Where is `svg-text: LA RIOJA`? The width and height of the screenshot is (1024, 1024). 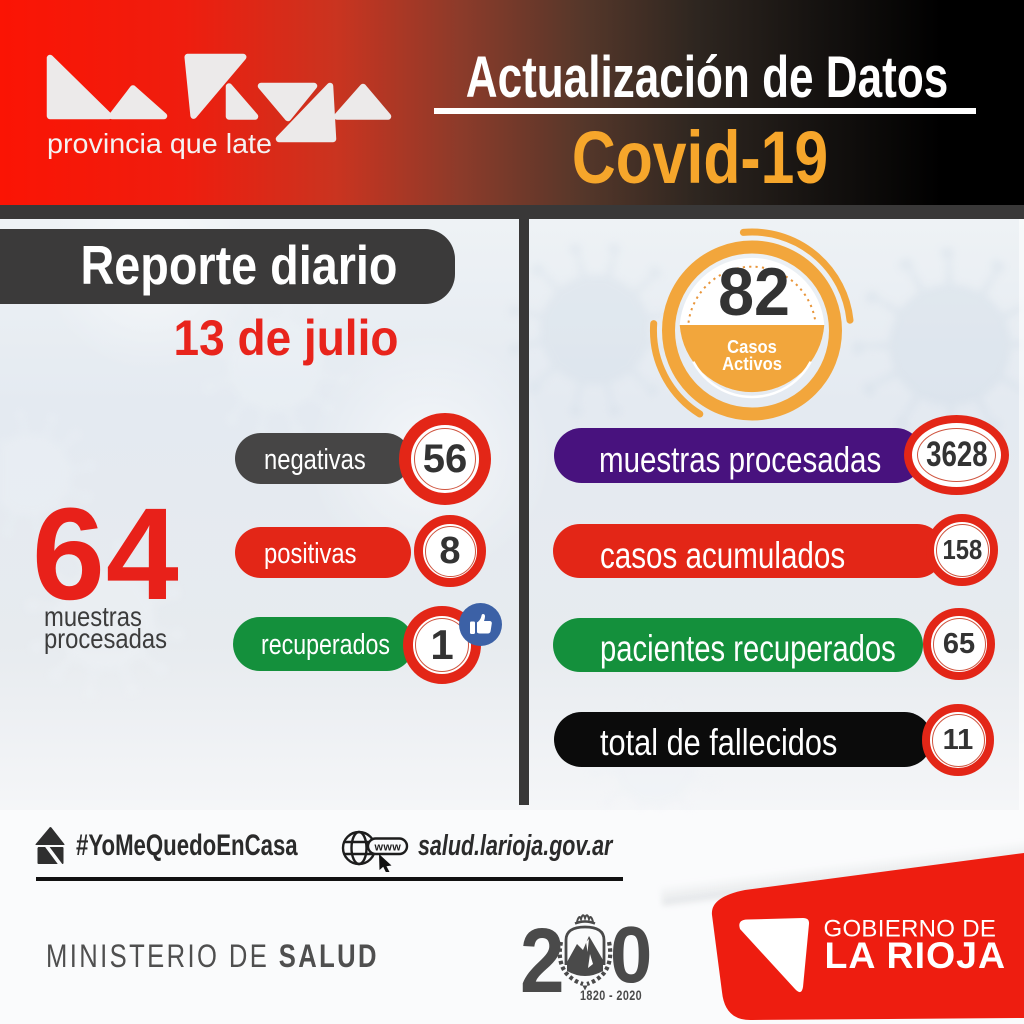 svg-text: LA RIOJA is located at coordinates (916, 955).